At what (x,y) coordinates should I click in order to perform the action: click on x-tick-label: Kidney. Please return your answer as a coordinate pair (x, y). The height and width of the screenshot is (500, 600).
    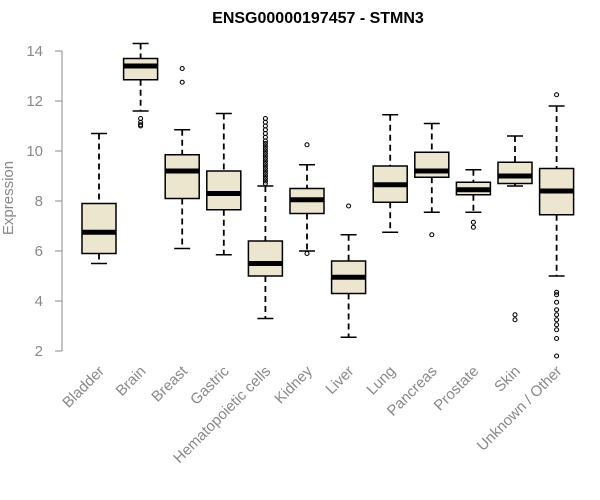
    Looking at the image, I should click on (293, 384).